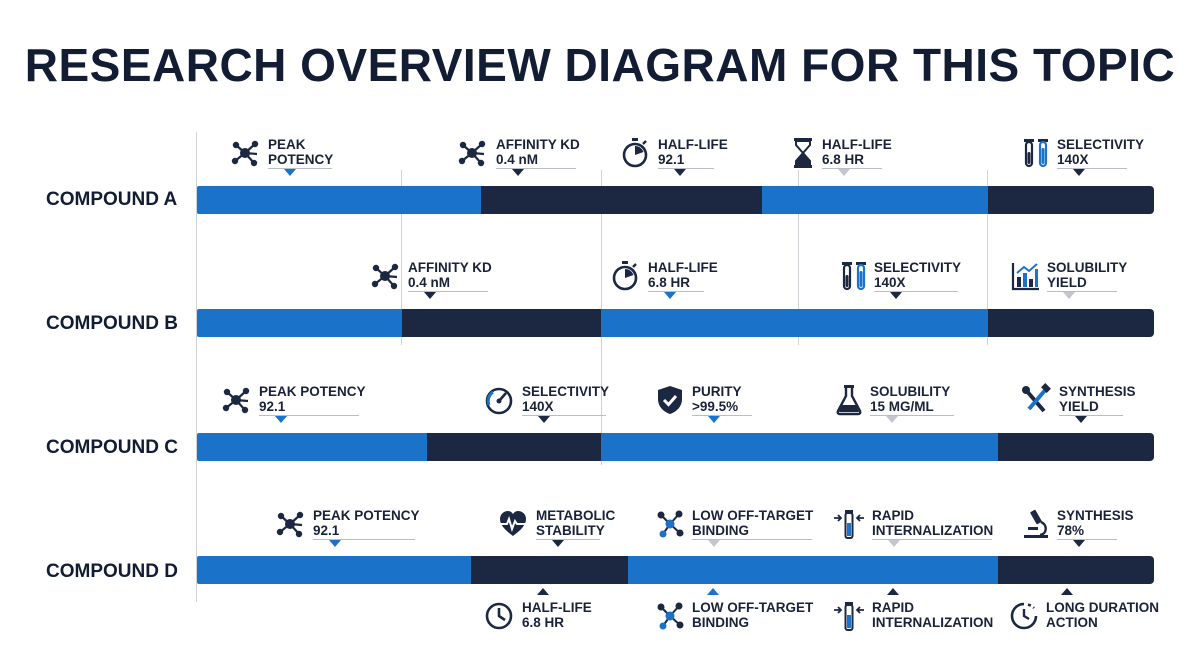 The height and width of the screenshot is (669, 1200). Describe the element at coordinates (798, 257) in the screenshot. I see `grid-line` at that location.